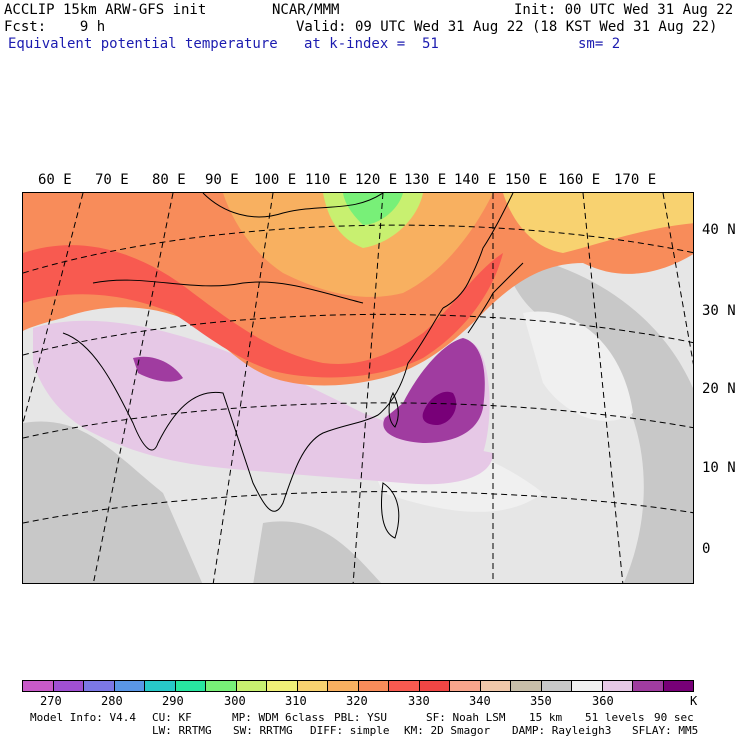 This screenshot has height=740, width=740. I want to click on longitude-label: 80 E, so click(169, 180).